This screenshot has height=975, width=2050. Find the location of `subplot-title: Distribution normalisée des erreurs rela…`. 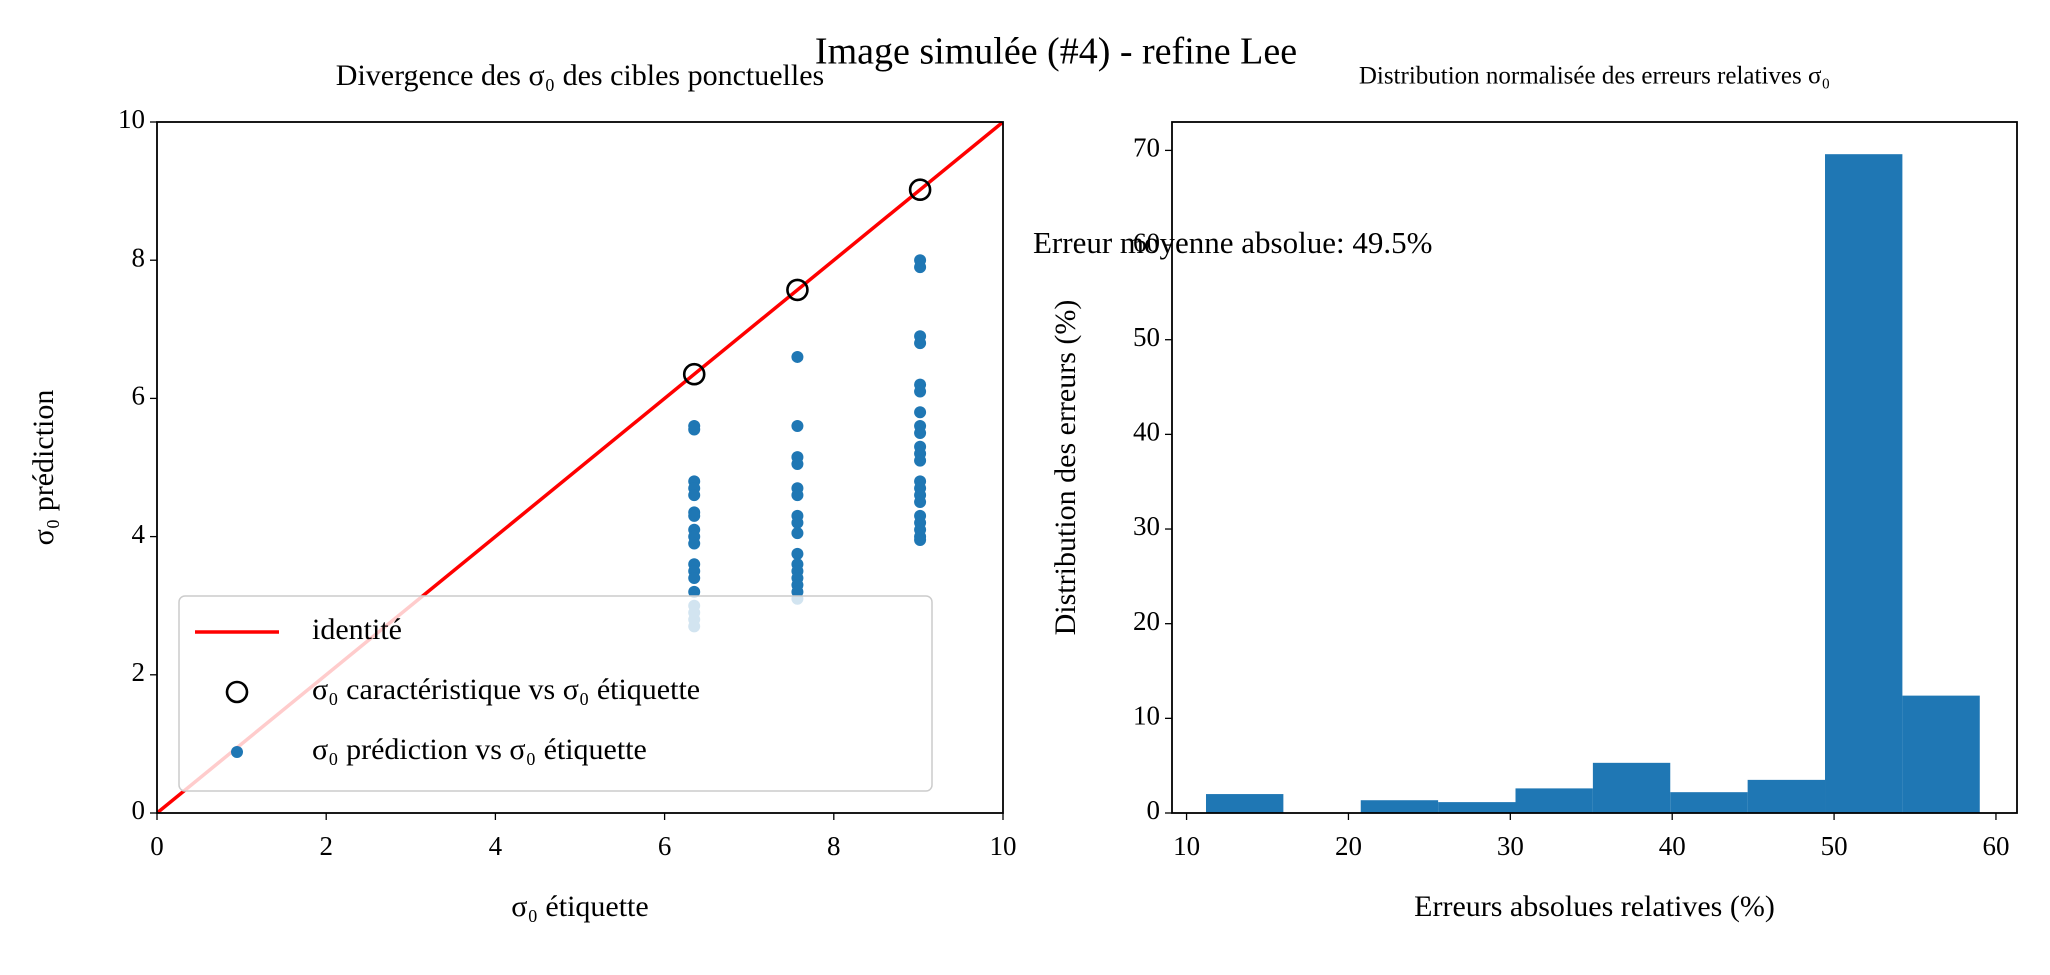

subplot-title: Distribution normalisée des erreurs rela… is located at coordinates (1594, 76).